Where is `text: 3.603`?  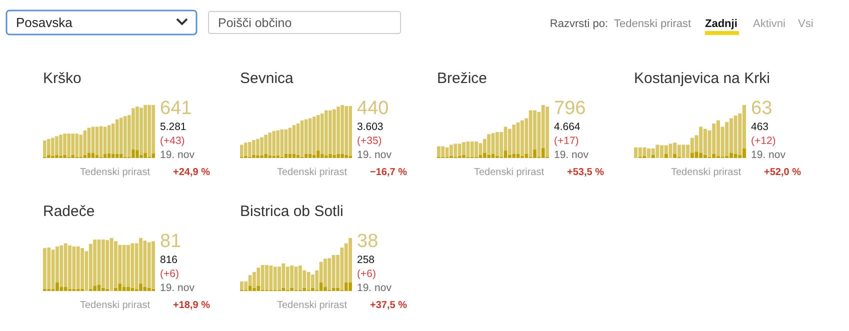
text: 3.603 is located at coordinates (370, 127).